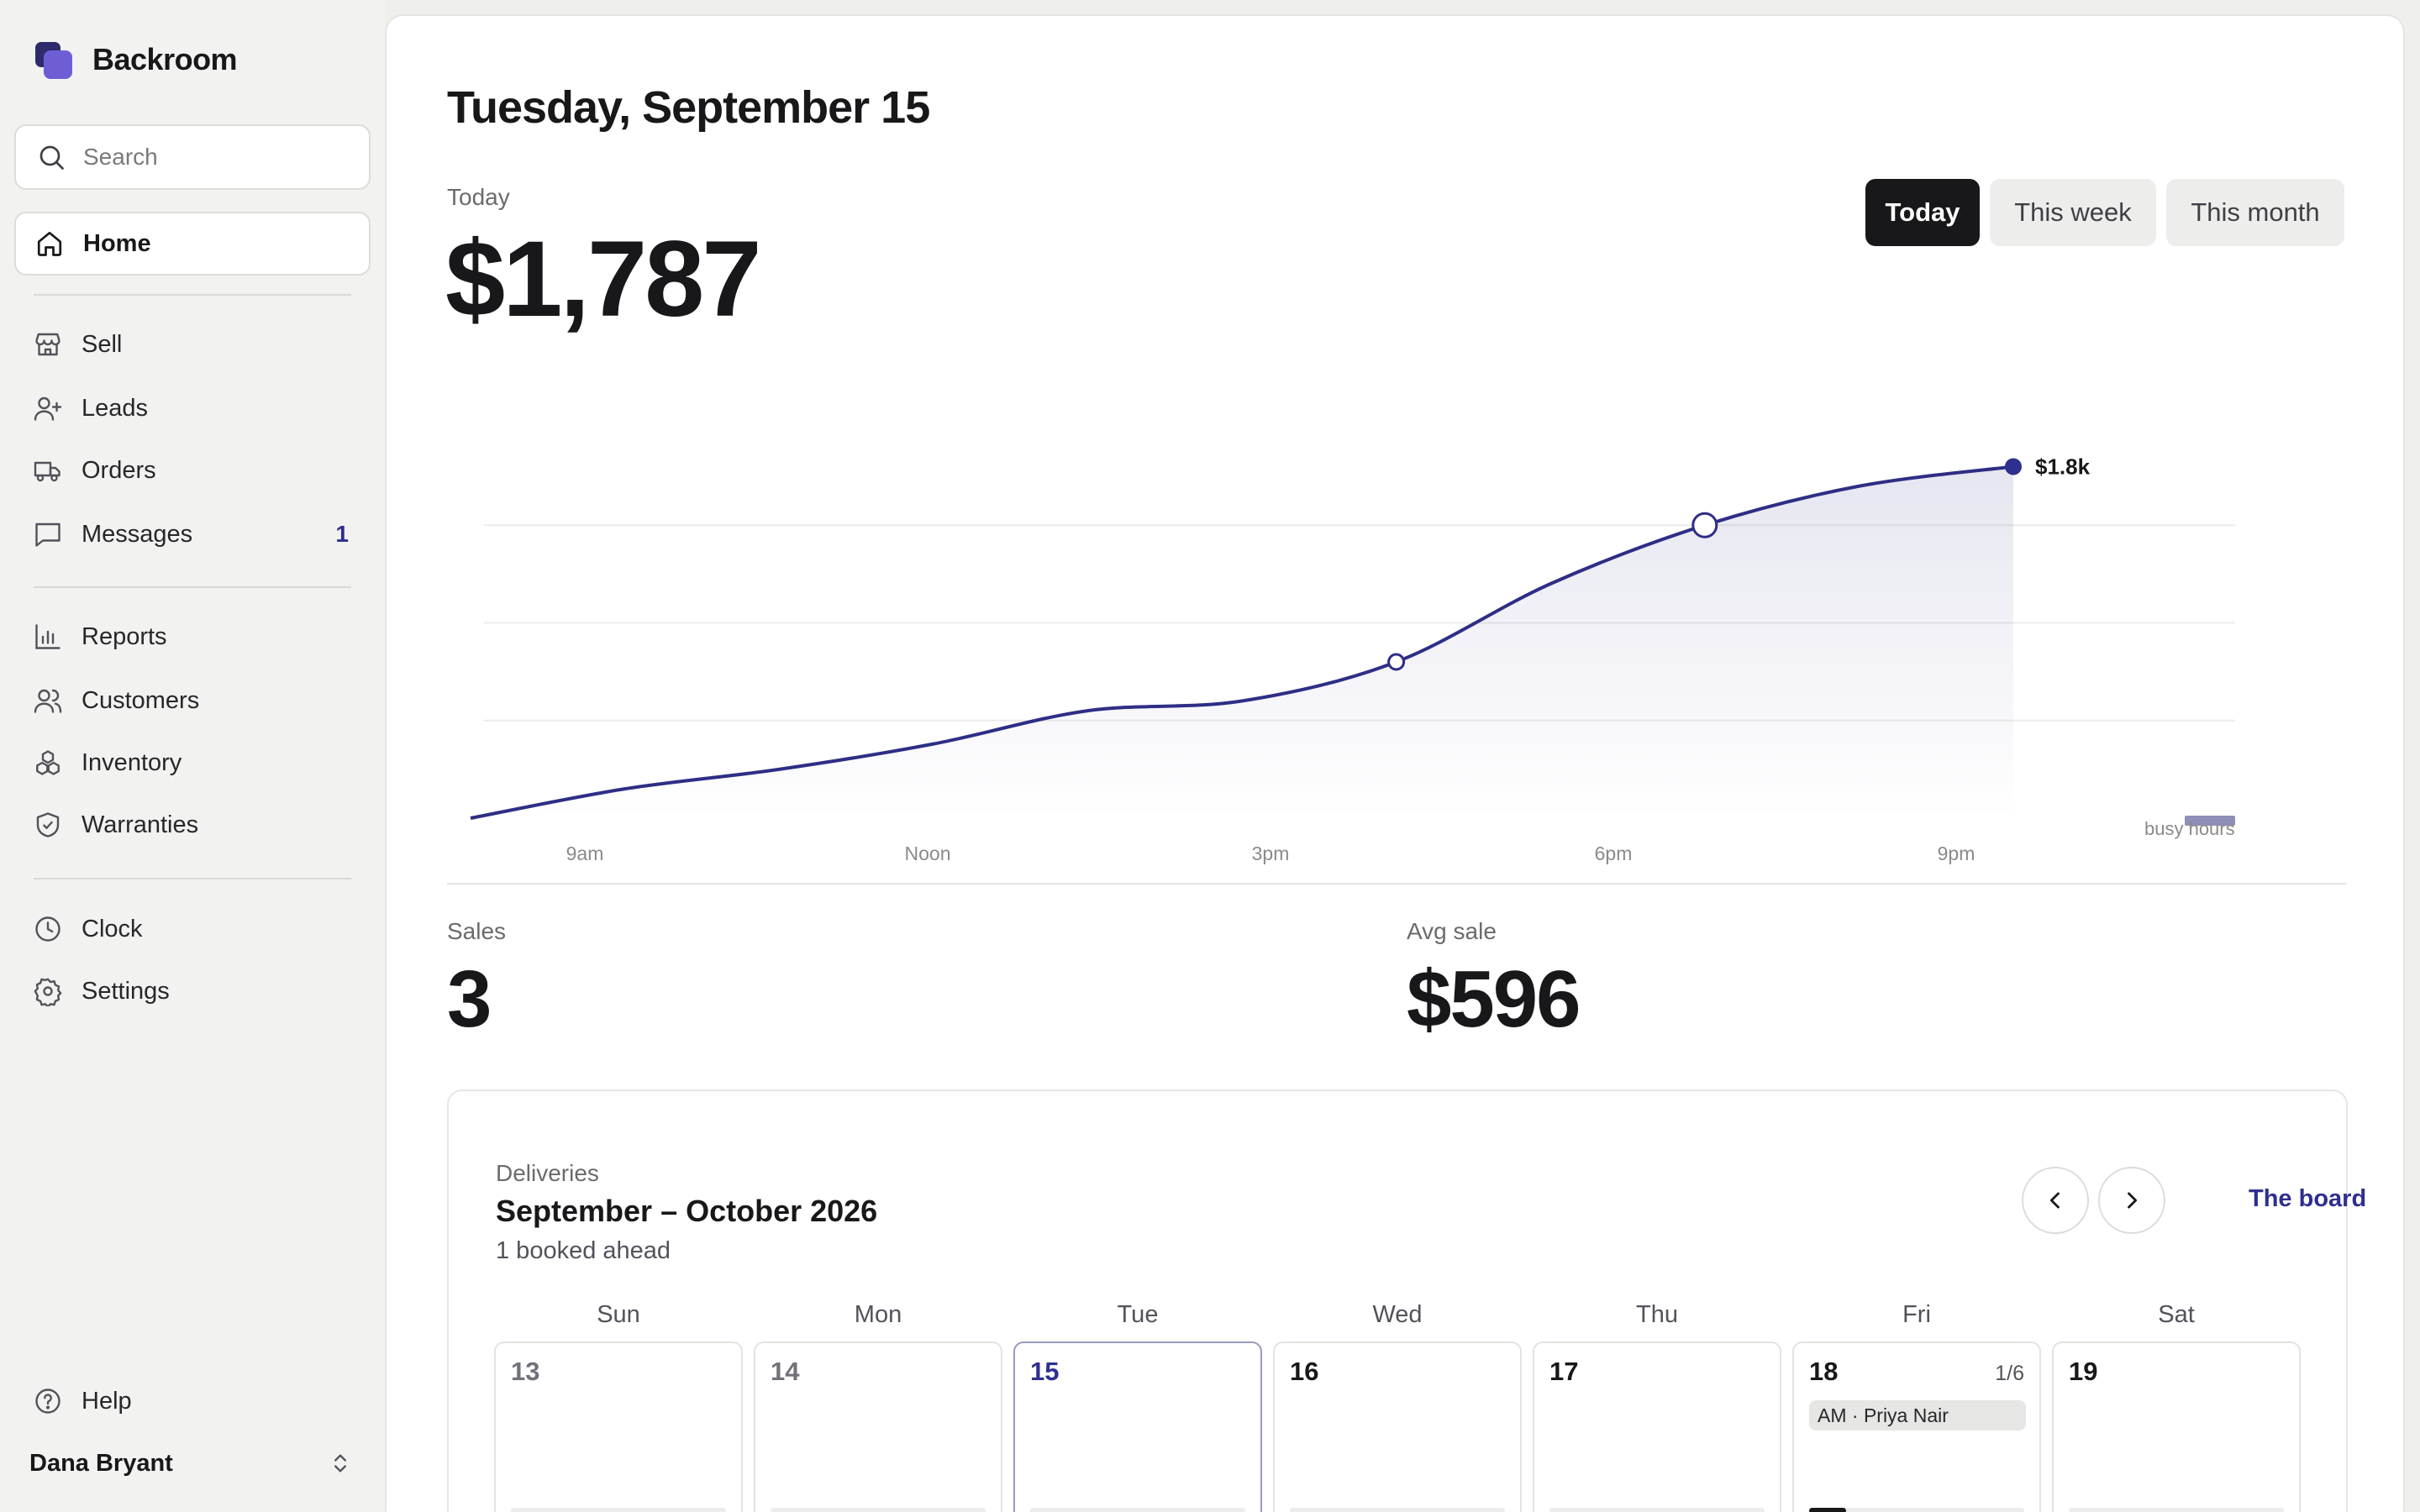 The height and width of the screenshot is (1512, 2420). What do you see at coordinates (192, 1463) in the screenshot?
I see `user-switcher: Dana Bryant` at bounding box center [192, 1463].